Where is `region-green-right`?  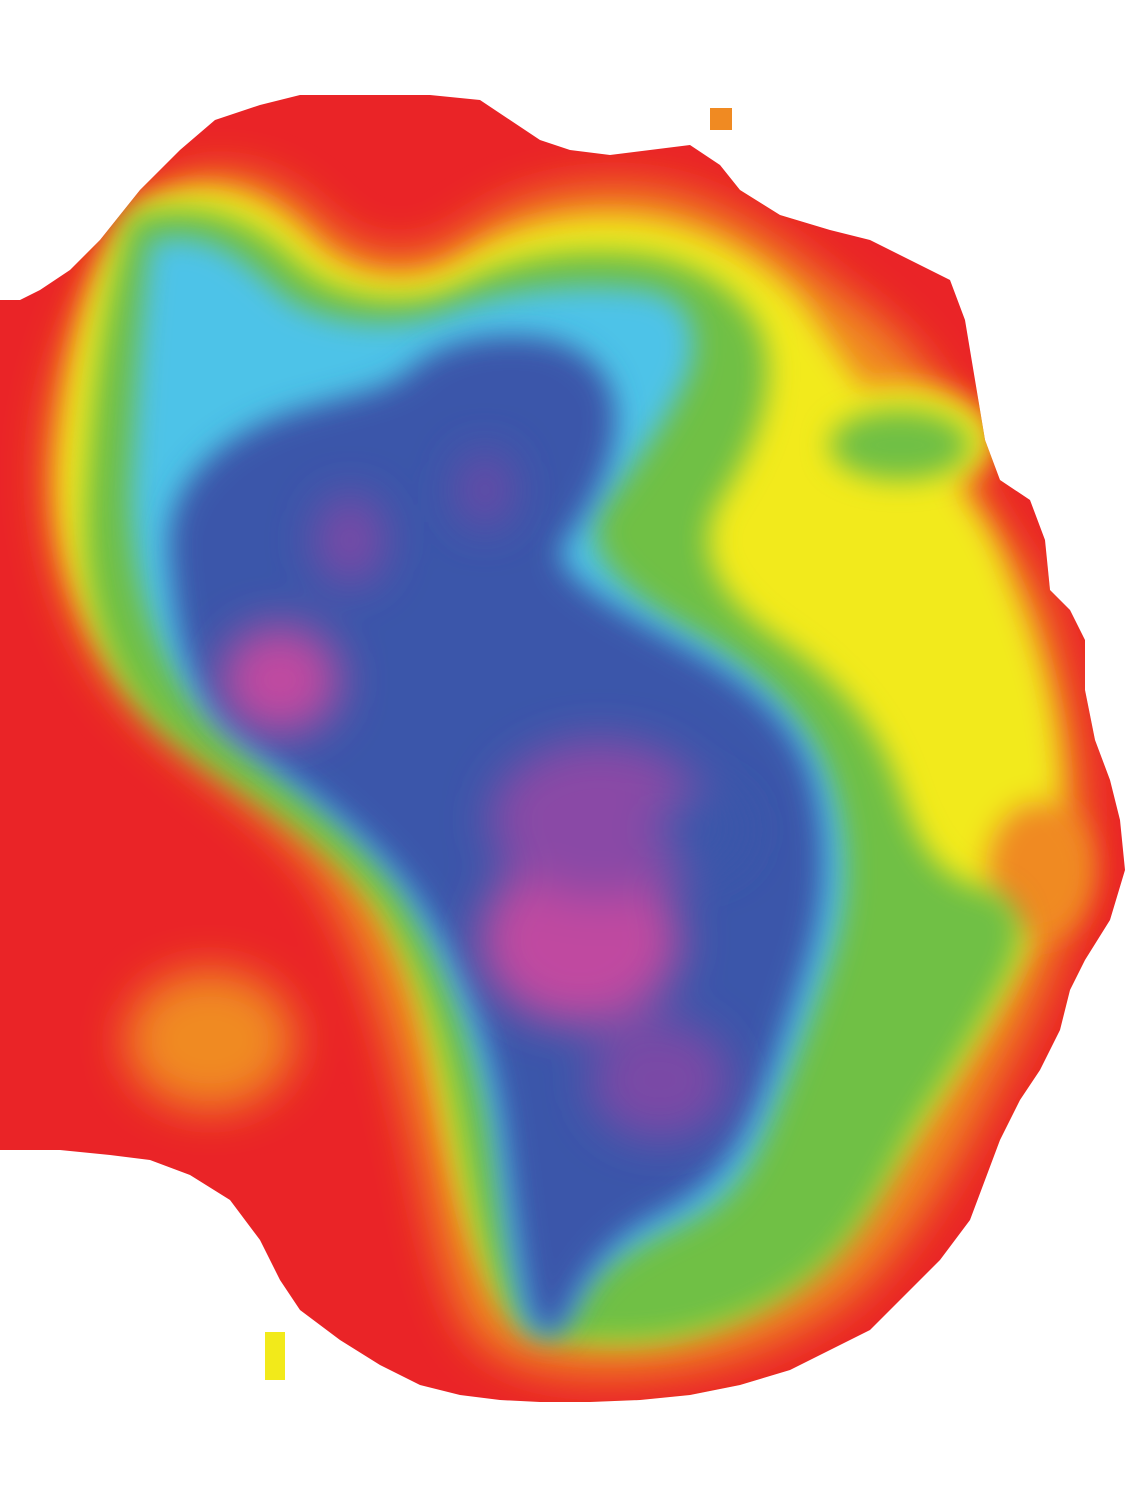
region-green-right is located at coordinates (900, 445).